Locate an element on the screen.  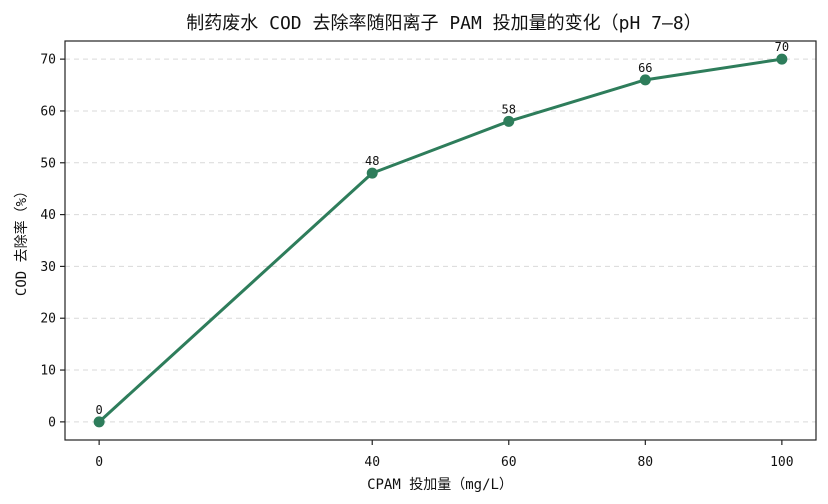
y-tick-label: 40 is located at coordinates (48, 215).